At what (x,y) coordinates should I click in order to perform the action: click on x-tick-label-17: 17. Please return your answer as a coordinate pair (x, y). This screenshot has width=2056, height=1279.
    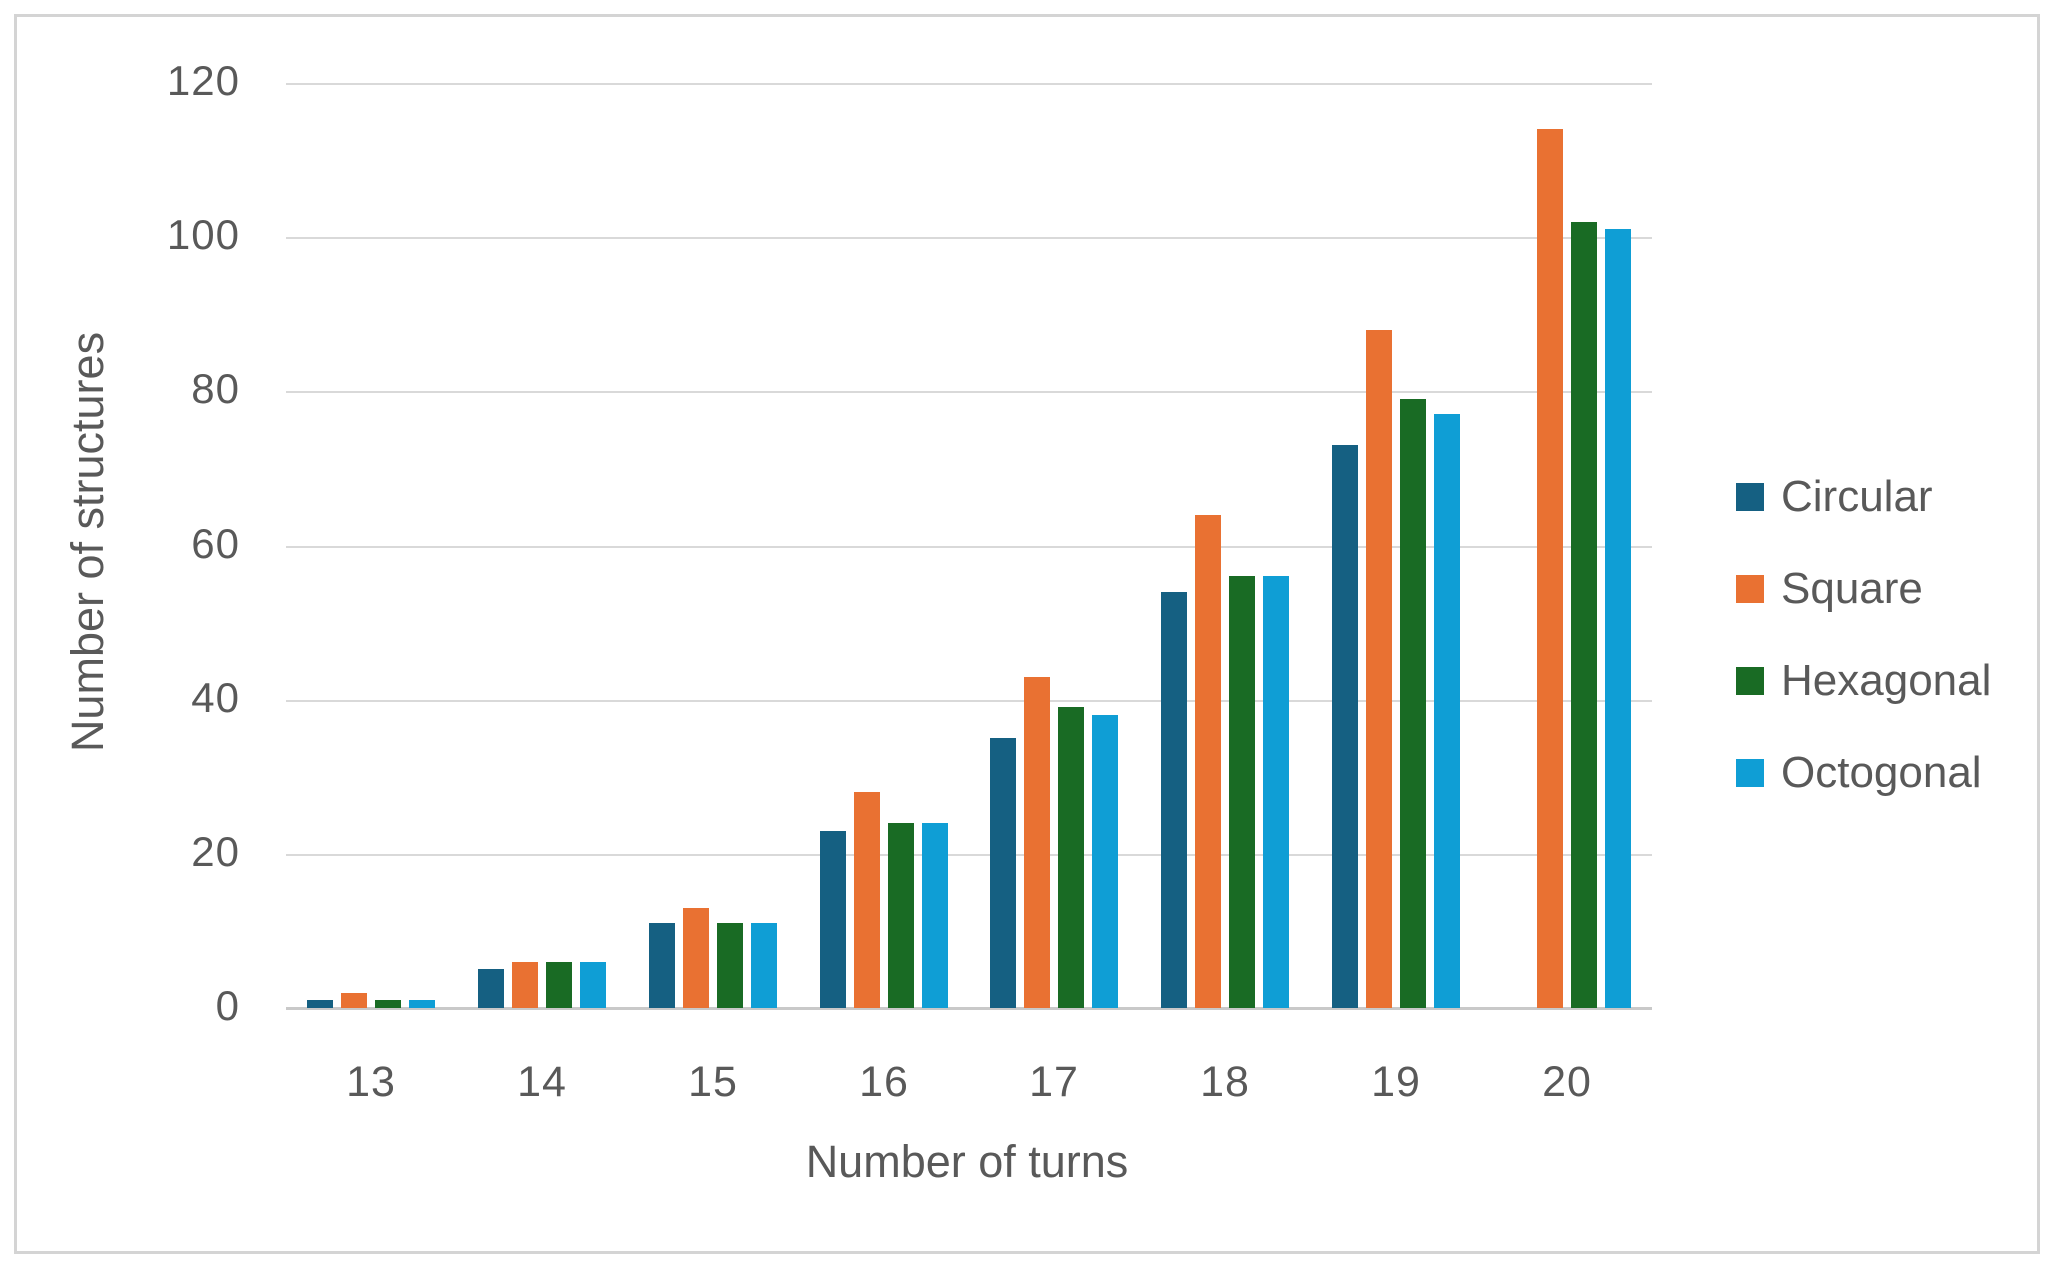
    Looking at the image, I should click on (1054, 1082).